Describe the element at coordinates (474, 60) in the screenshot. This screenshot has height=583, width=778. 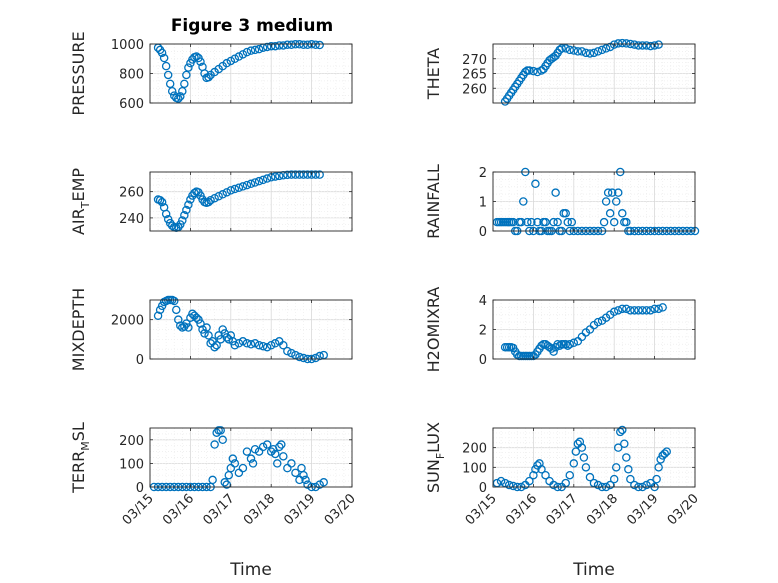
I see `y-tick-label: 270` at that location.